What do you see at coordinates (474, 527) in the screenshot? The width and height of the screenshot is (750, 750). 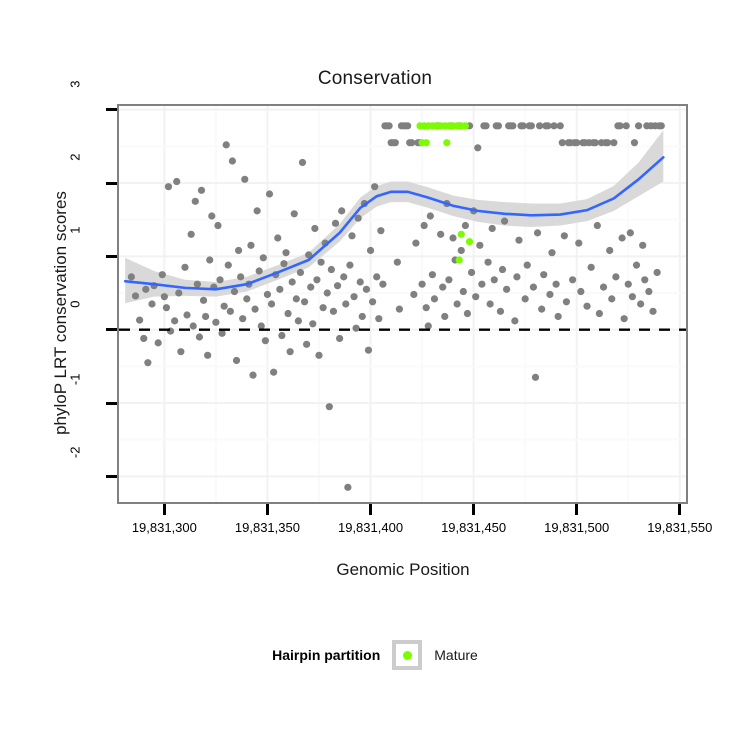 I see `x-tick-label: 19,831,450` at bounding box center [474, 527].